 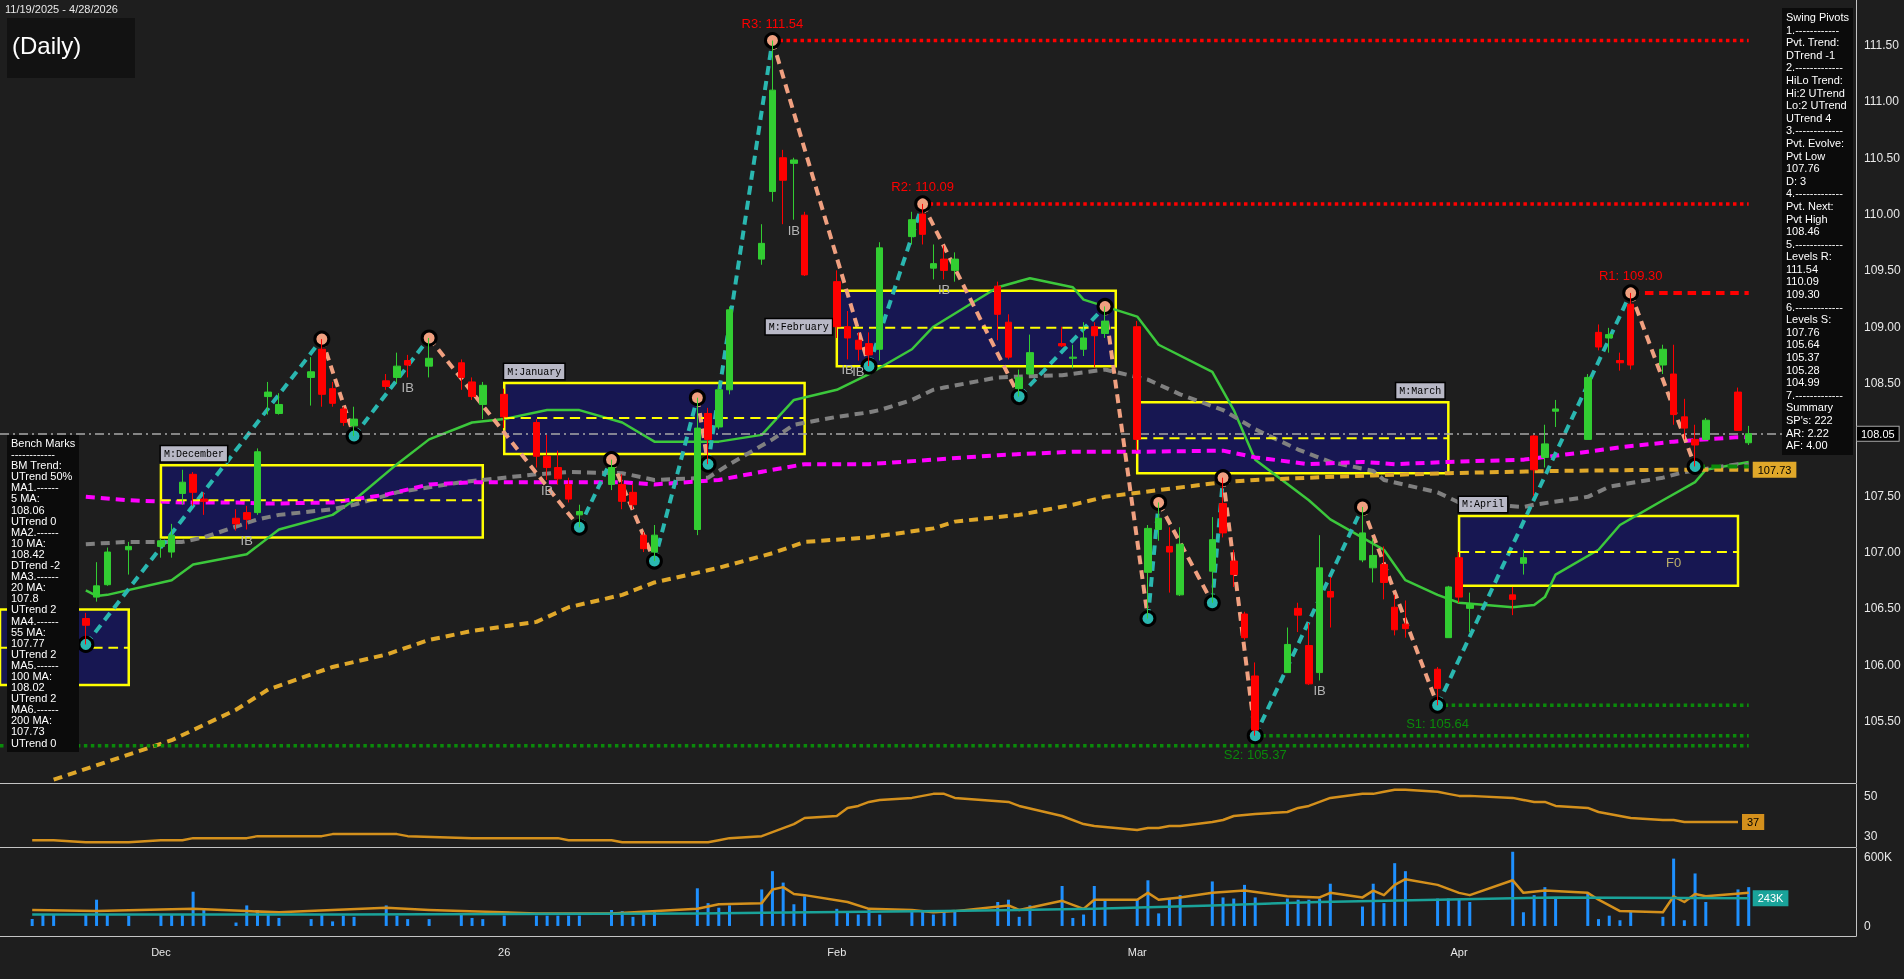 What do you see at coordinates (1878, 857) in the screenshot?
I see `y-tick-label: 600K` at bounding box center [1878, 857].